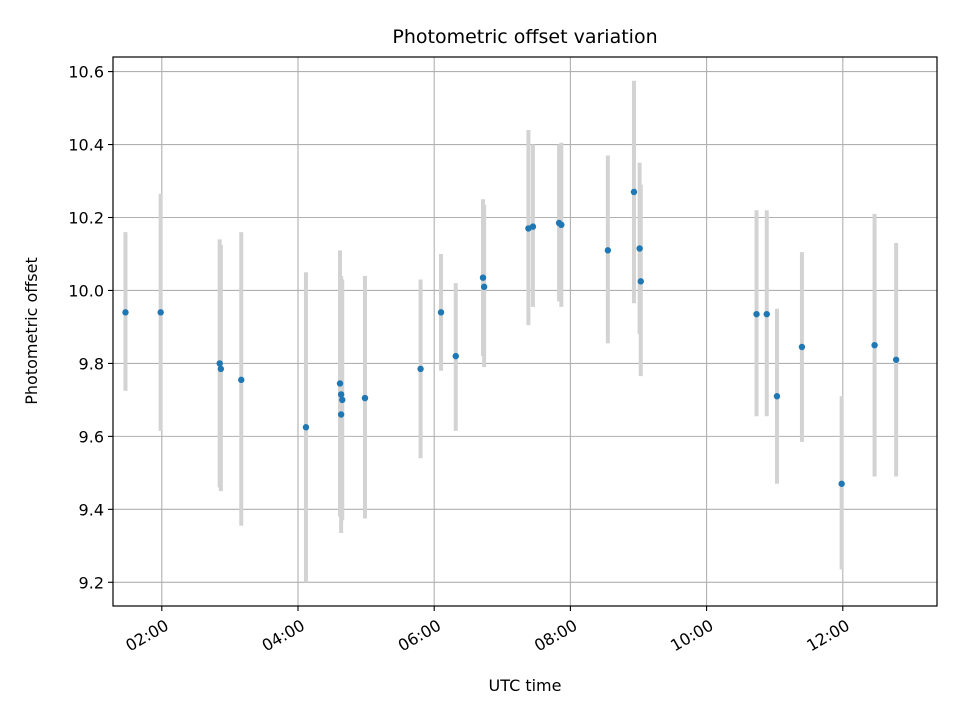 Image resolution: width=960 pixels, height=720 pixels. Describe the element at coordinates (91, 363) in the screenshot. I see `y-tick-label: 9.8` at that location.